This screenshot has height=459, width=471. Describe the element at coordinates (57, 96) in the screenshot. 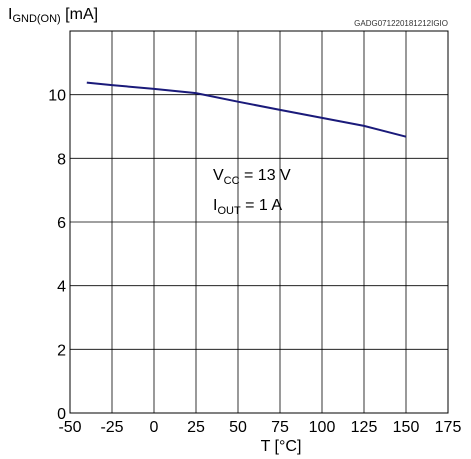

I see `y-tick-label: 10` at that location.